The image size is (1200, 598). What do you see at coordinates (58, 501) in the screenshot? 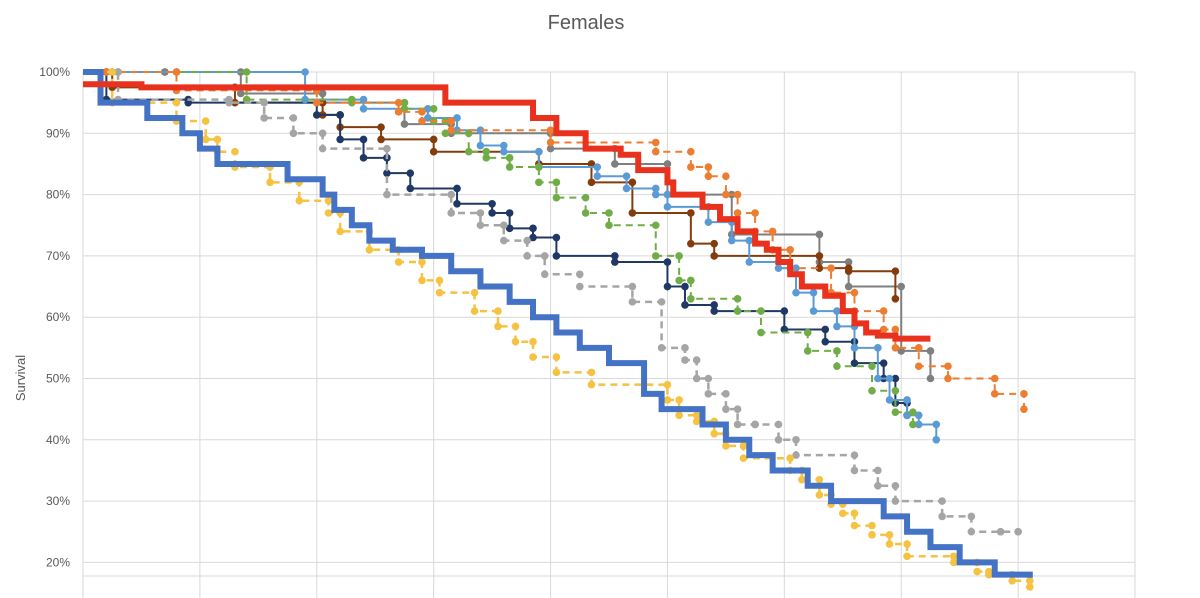
I see `y-tick-label: 30%` at bounding box center [58, 501].